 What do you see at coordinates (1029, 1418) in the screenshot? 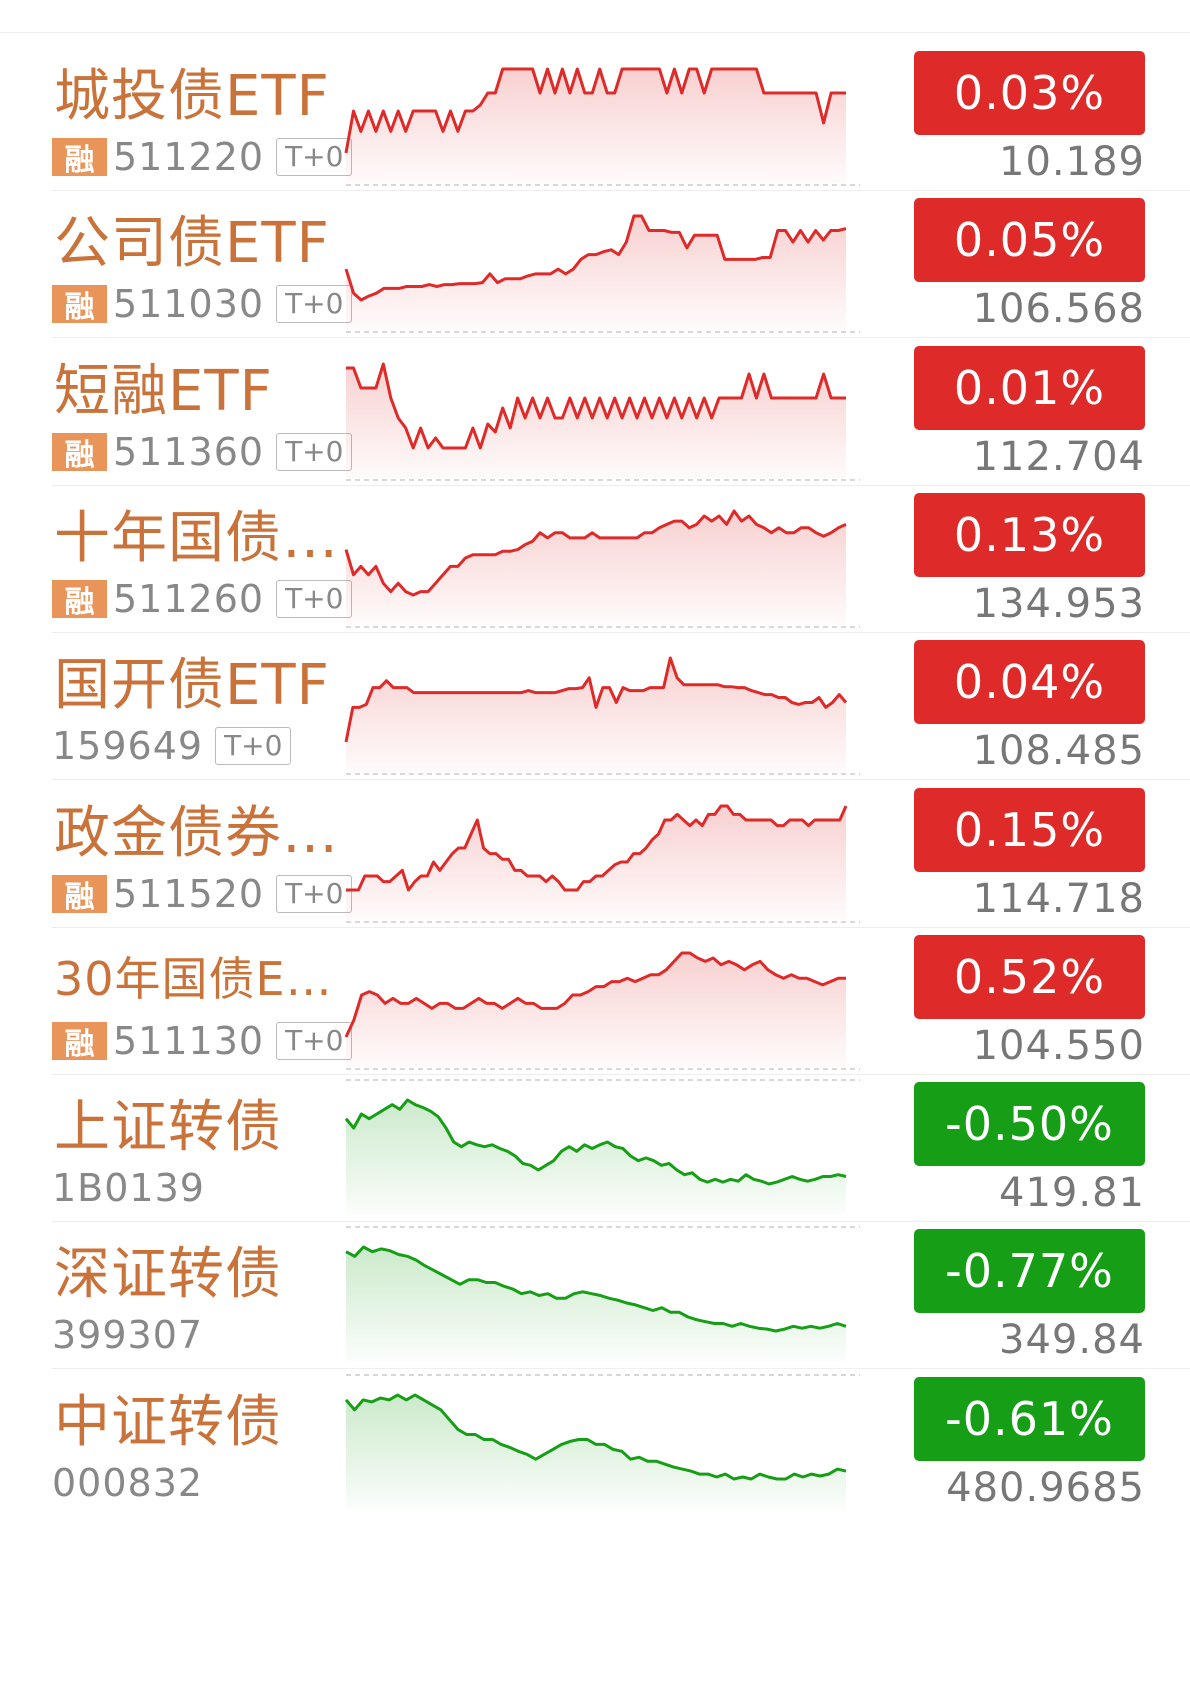
I see `change-percent-badge: -0.61%` at bounding box center [1029, 1418].